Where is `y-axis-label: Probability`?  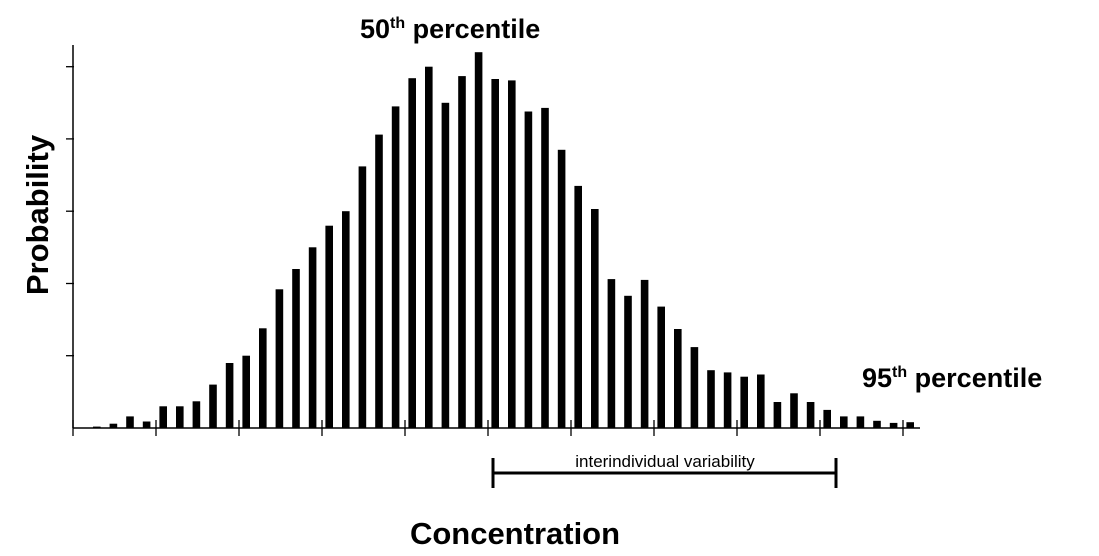 y-axis-label: Probability is located at coordinates (37, 214).